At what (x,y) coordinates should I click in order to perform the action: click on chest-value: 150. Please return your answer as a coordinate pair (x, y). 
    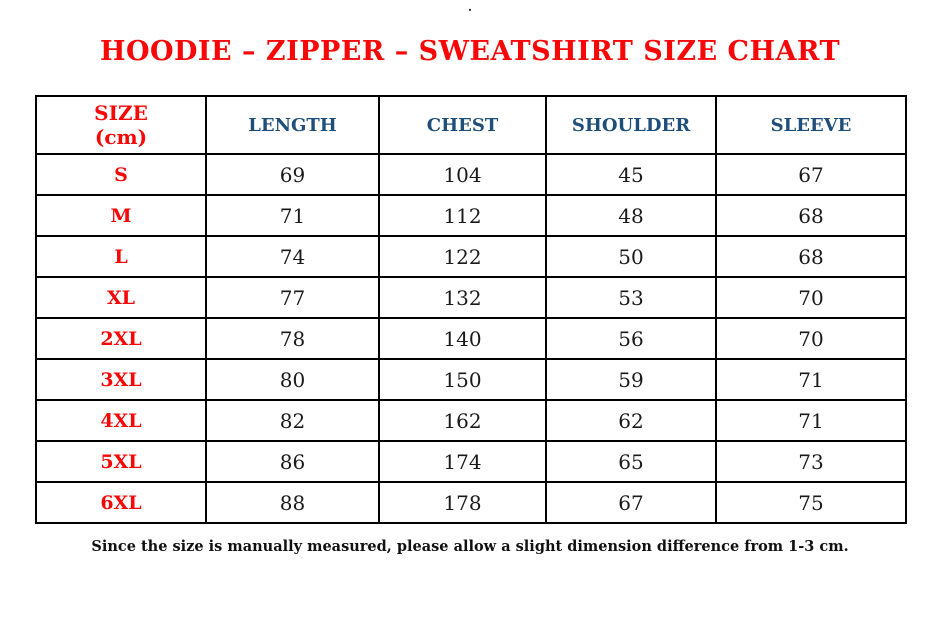
    Looking at the image, I should click on (462, 379).